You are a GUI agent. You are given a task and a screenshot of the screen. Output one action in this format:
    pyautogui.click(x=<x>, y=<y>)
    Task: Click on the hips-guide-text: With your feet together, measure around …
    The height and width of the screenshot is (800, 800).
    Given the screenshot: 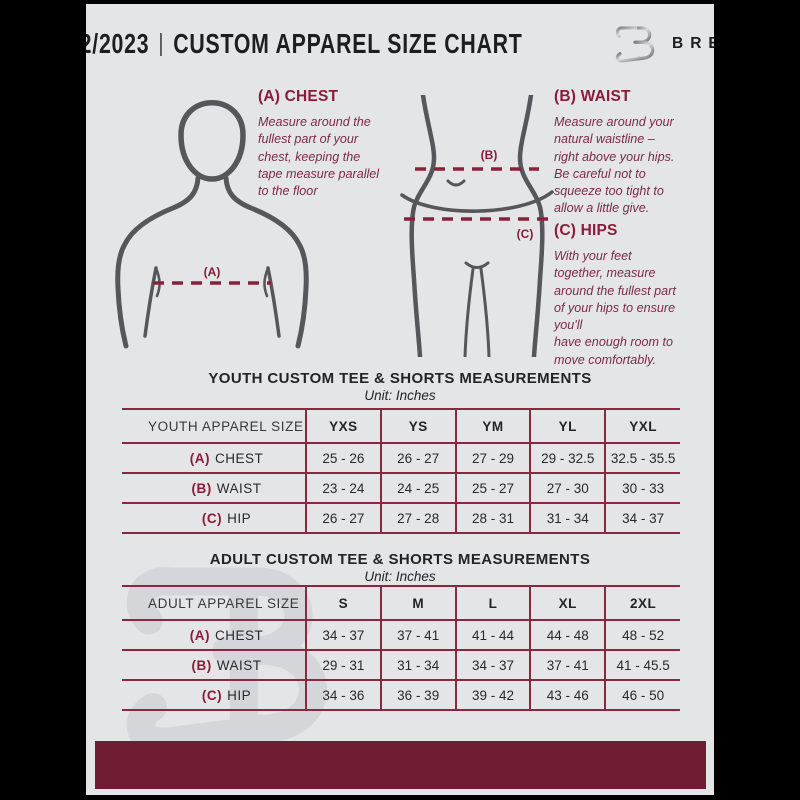 What is the action you would take?
    pyautogui.click(x=615, y=308)
    